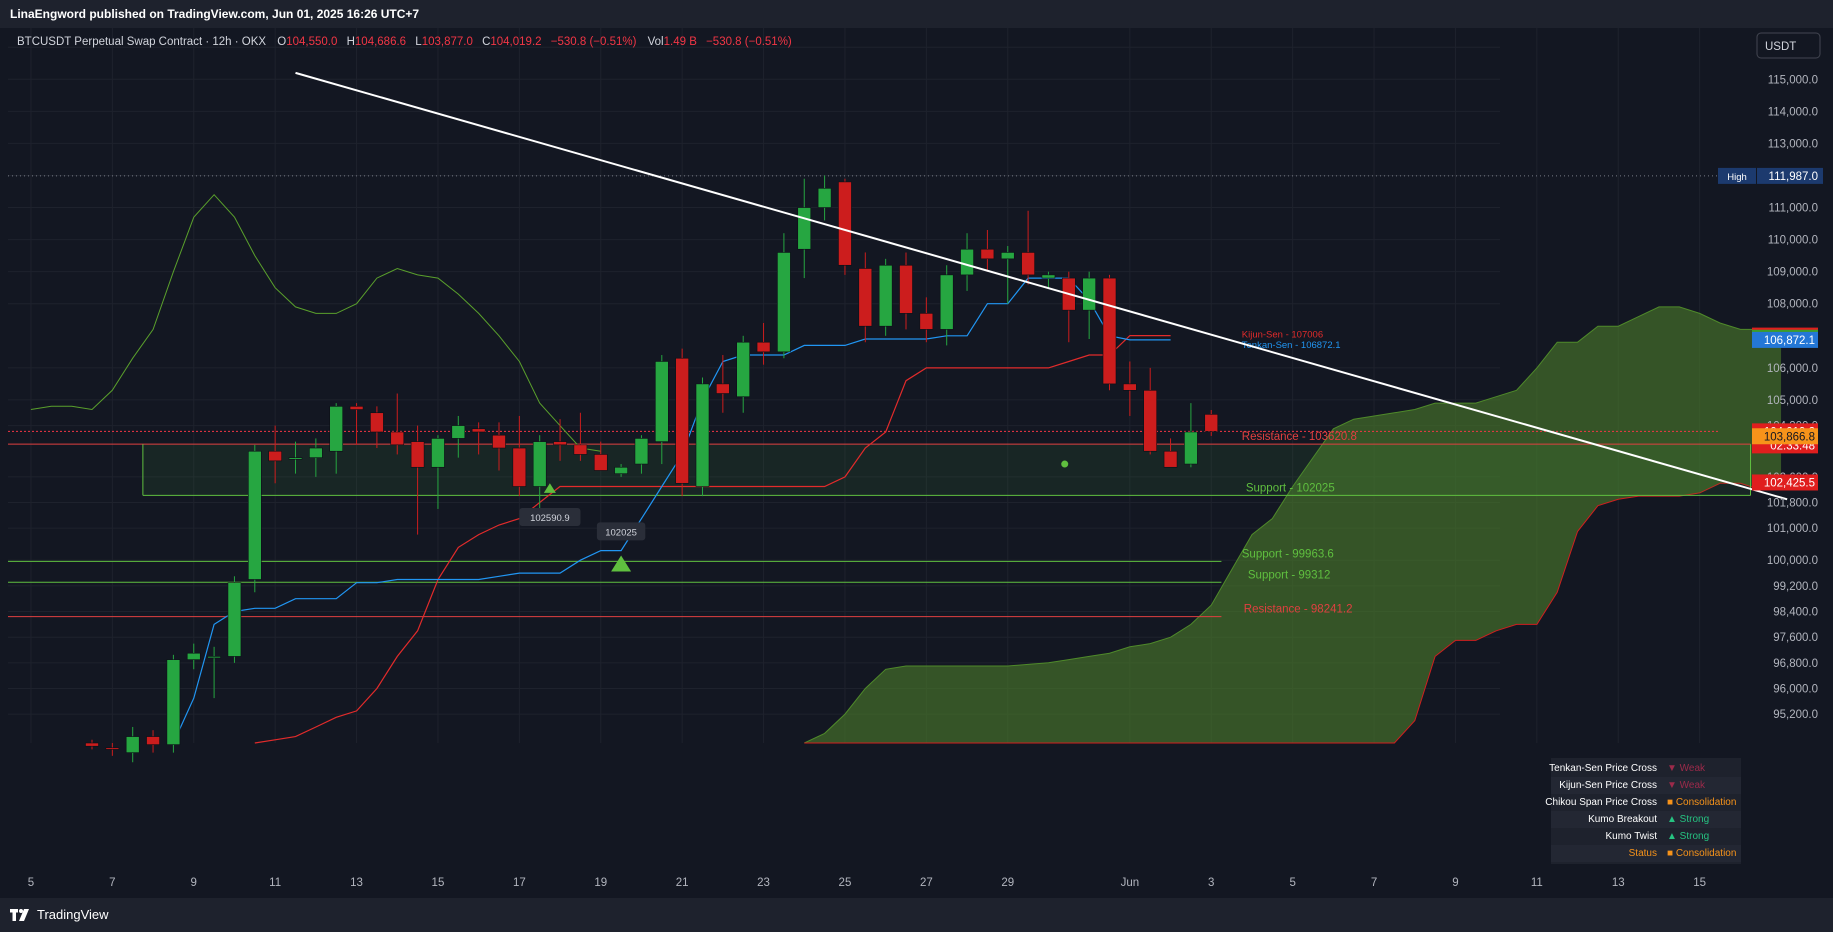 This screenshot has width=1833, height=932. What do you see at coordinates (1288, 554) in the screenshot?
I see `level-label: Support - 99963.6` at bounding box center [1288, 554].